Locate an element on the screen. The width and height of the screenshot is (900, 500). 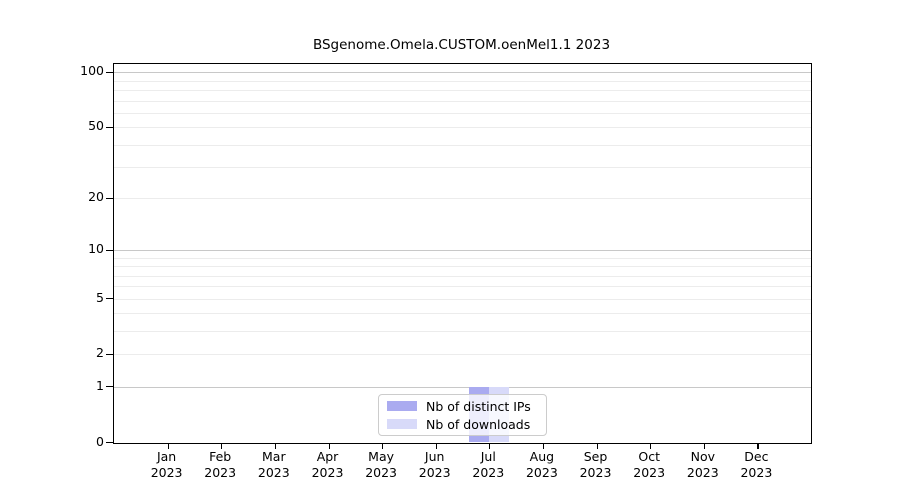
legend-item: Nb of distinct IPs is located at coordinates (462, 406).